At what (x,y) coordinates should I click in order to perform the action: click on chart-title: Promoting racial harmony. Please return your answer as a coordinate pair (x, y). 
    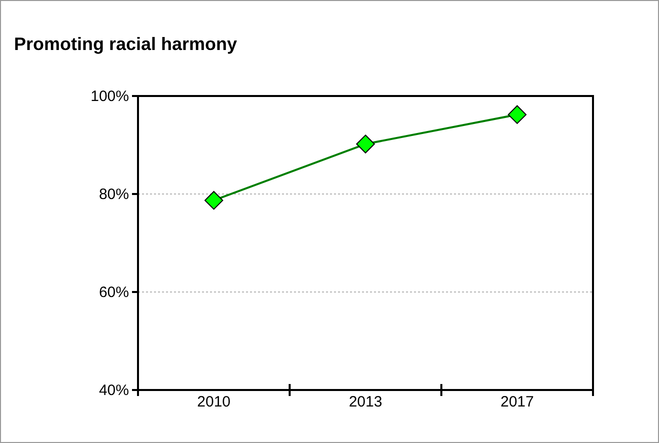
    Looking at the image, I should click on (126, 44).